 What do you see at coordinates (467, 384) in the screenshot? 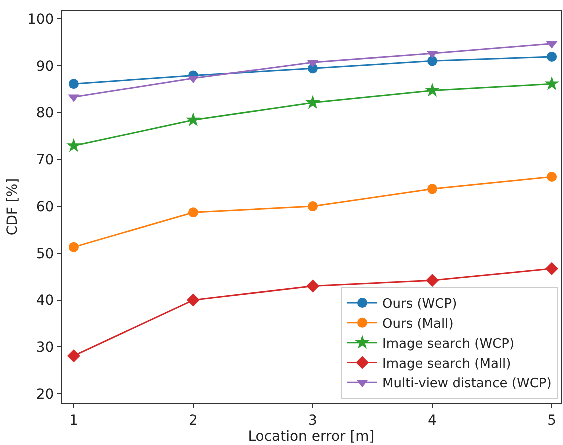
I see `legend-label: Multi-view distance (WCP)` at bounding box center [467, 384].